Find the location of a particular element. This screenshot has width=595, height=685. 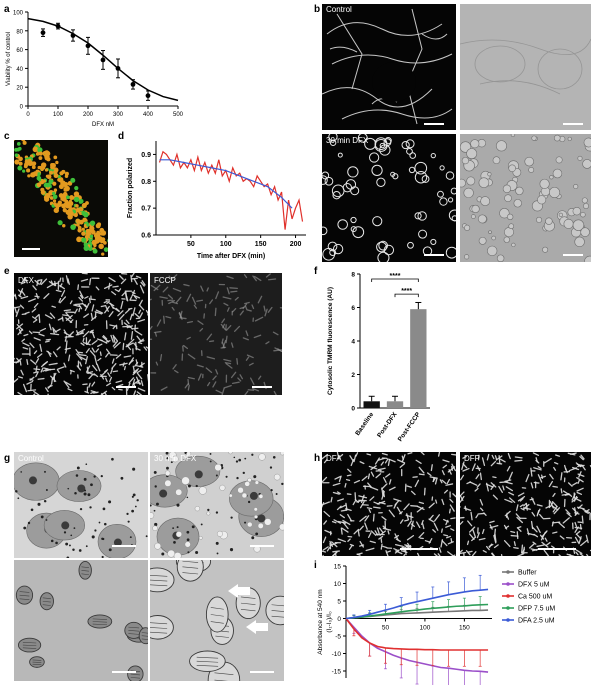

b-dfx-brightfield-image is located at coordinates (525, 198).